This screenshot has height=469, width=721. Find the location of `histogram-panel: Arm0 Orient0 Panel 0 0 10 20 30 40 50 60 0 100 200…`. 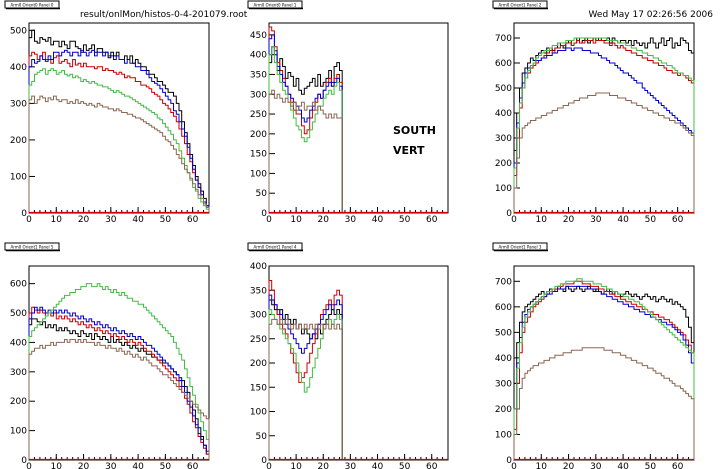

histogram-panel: Arm0 Orient0 Panel 0 0 10 20 30 40 50 60 0 100 200… is located at coordinates (107, 112).